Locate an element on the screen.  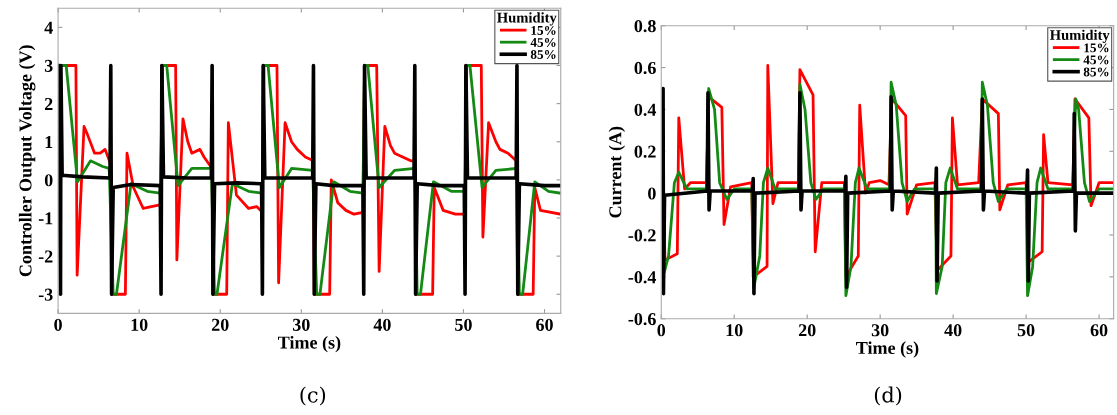
text: (c) is located at coordinates (313, 396).